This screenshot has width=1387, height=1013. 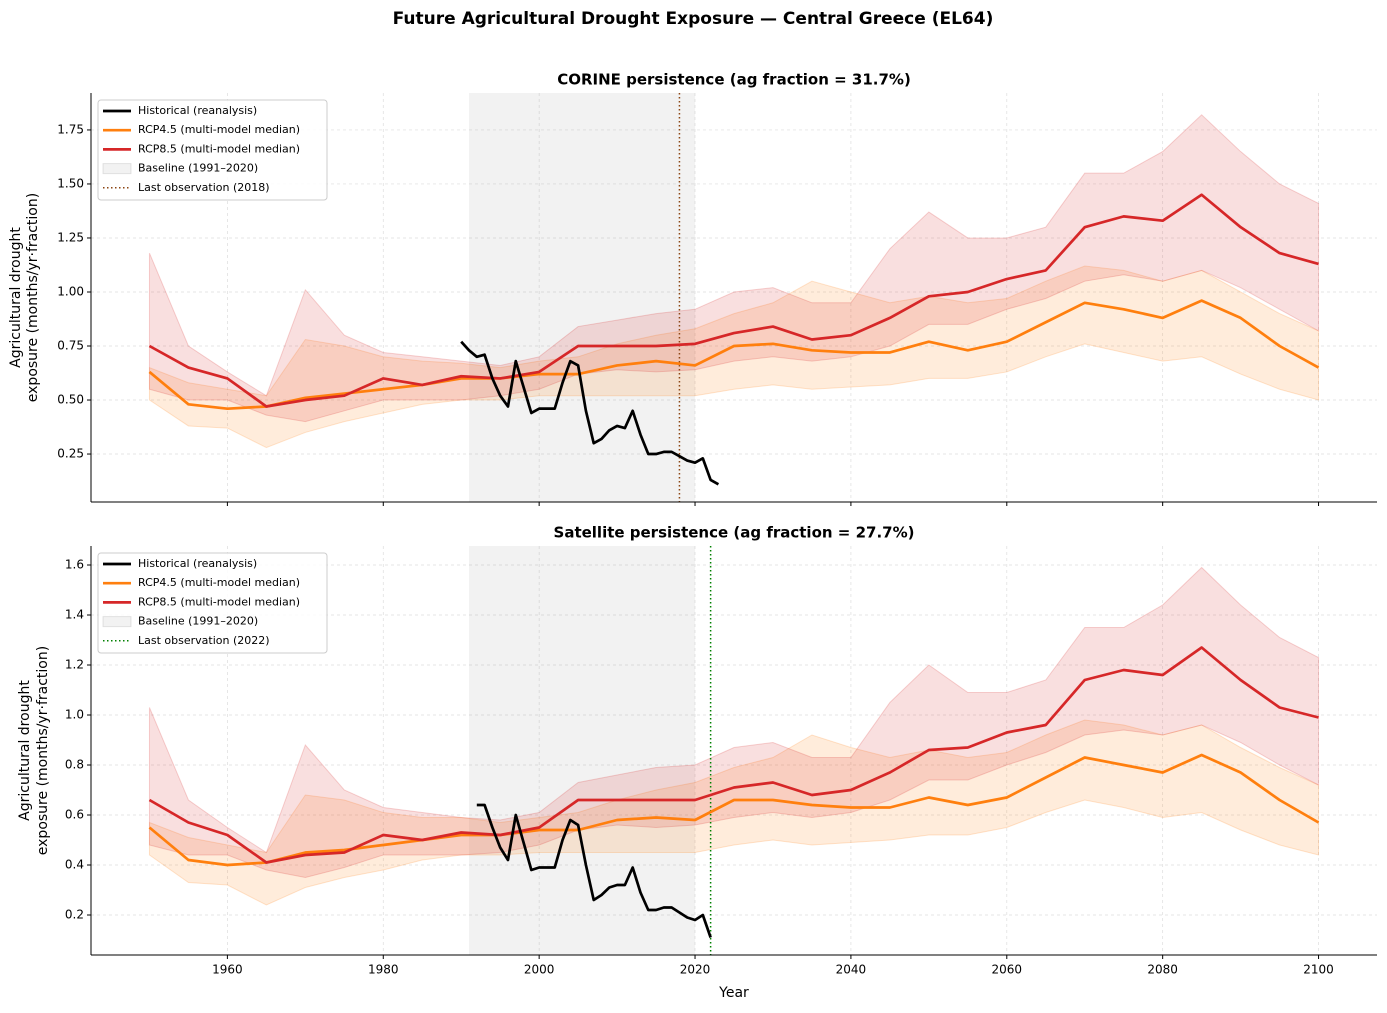 I want to click on y-tick-label: 1.4, so click(x=74, y=615).